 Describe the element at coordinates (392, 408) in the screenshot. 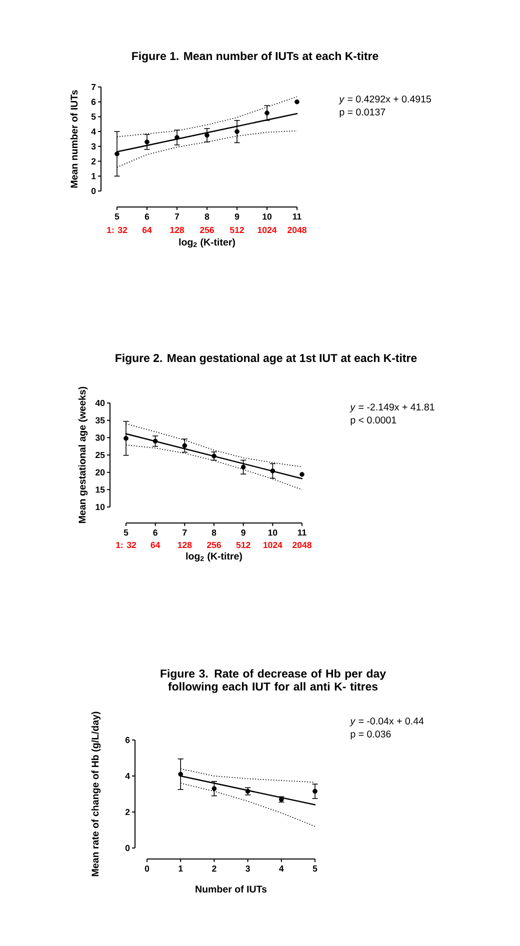

I see `text: y = -2.149x + 41.81` at that location.